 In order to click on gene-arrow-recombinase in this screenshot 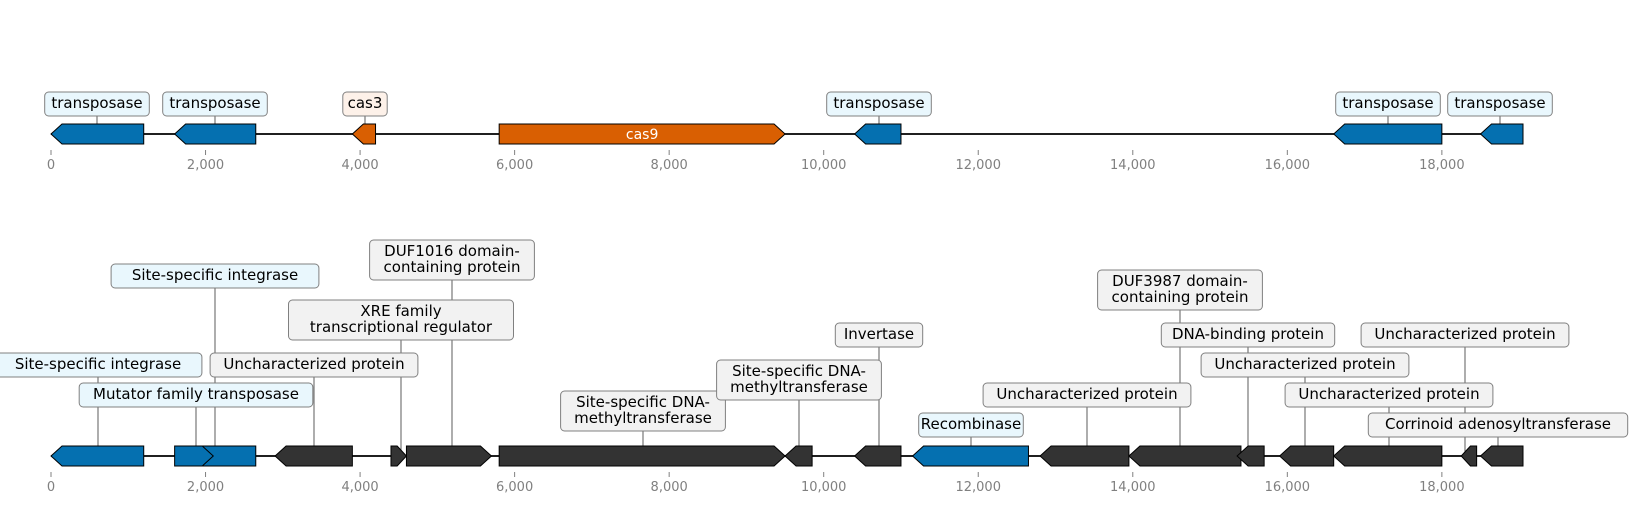, I will do `click(970, 456)`.